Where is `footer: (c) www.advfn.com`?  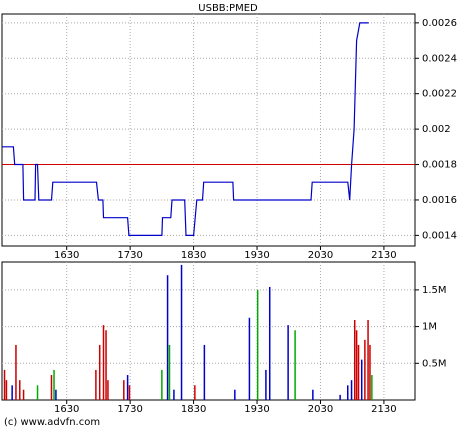 footer: (c) www.advfn.com is located at coordinates (52, 422).